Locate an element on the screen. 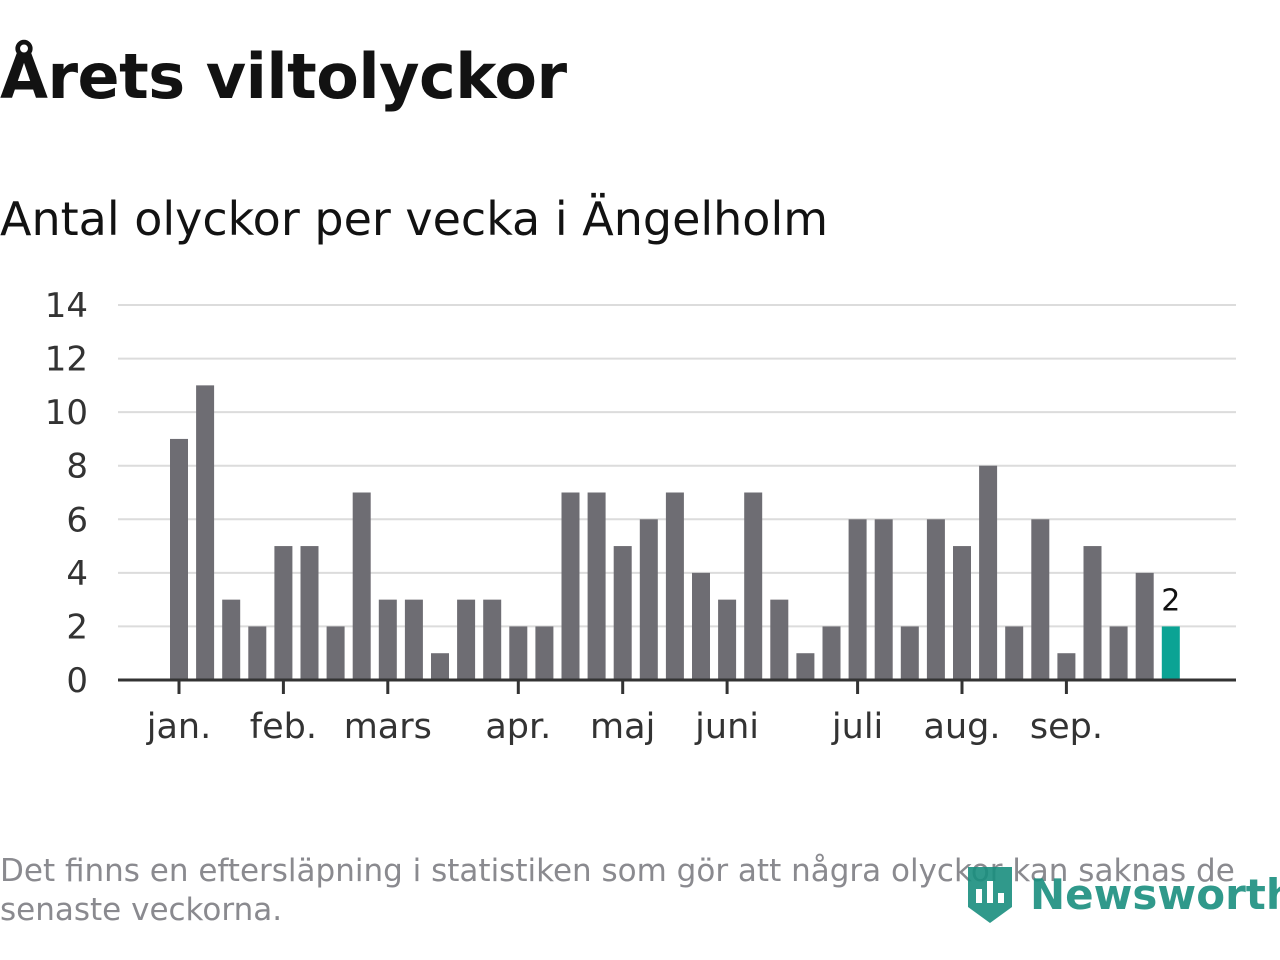 The width and height of the screenshot is (1280, 960). y-tick-label: 2 is located at coordinates (77, 627).